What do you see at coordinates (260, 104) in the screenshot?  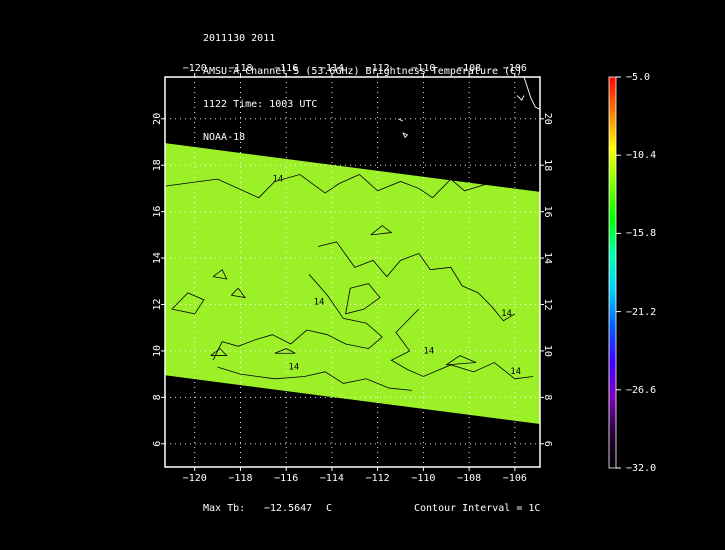 I see `header-time: 1122 Time: 1003 UTC` at bounding box center [260, 104].